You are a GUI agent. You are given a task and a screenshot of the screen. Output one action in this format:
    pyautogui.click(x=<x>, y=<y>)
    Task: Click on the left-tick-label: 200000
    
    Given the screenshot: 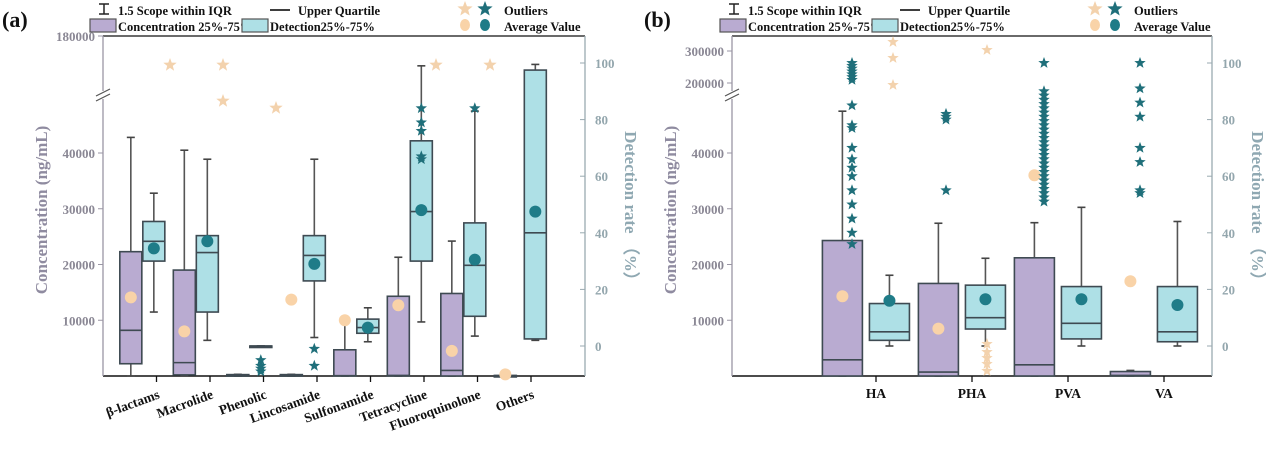 What is the action you would take?
    pyautogui.click(x=704, y=83)
    